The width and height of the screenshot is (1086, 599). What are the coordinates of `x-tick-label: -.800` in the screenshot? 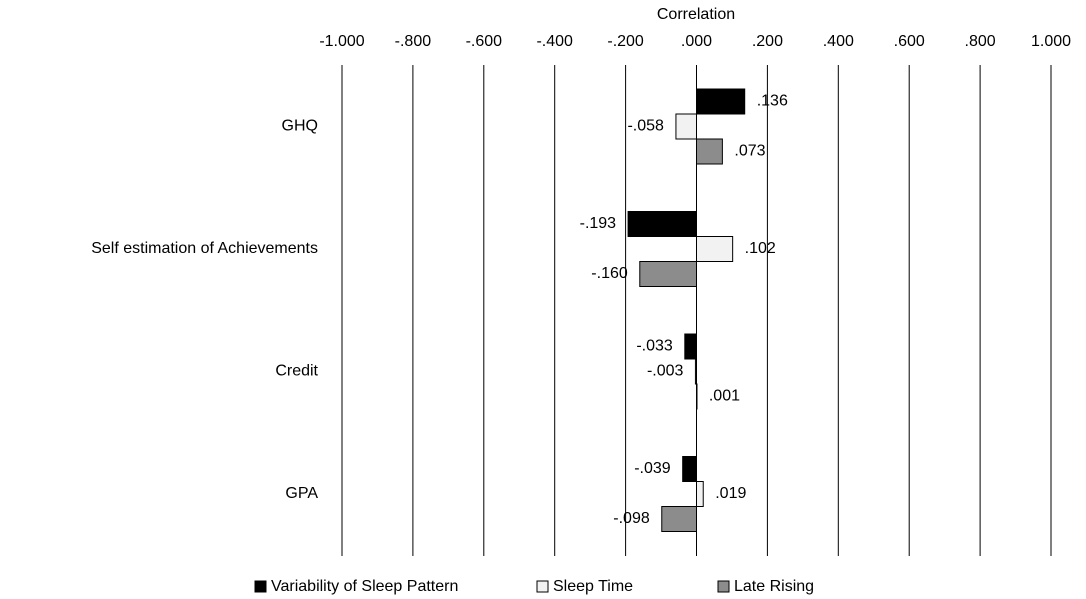 It's located at (413, 41).